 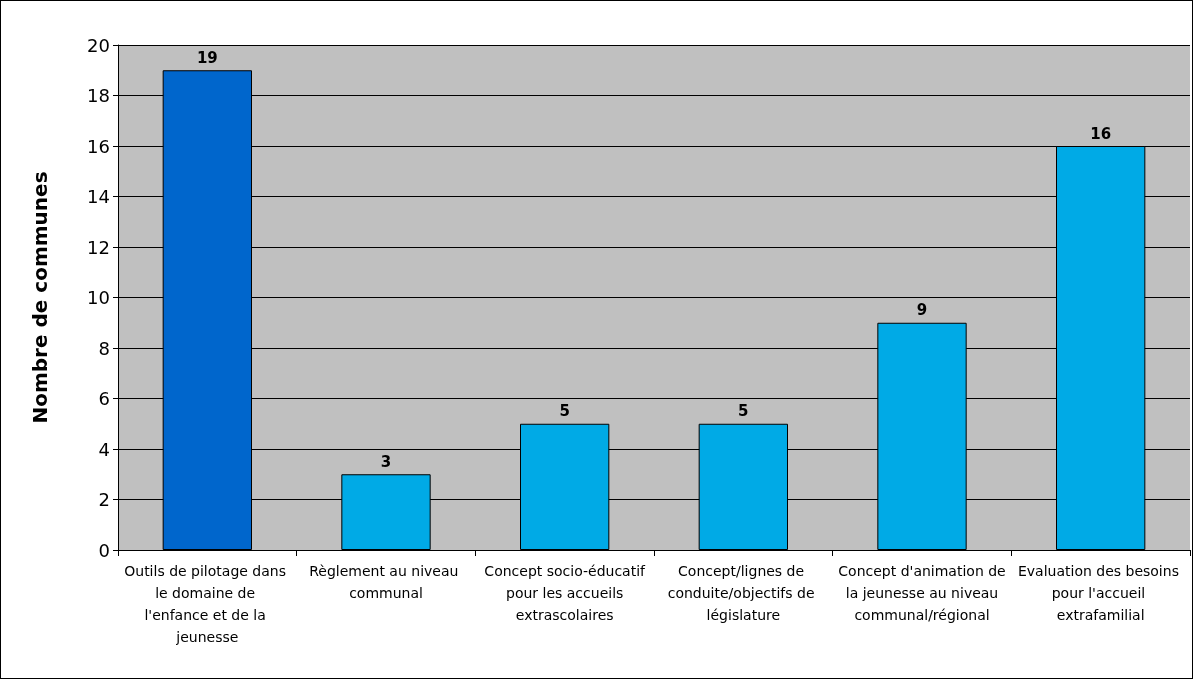 What do you see at coordinates (98, 297) in the screenshot?
I see `y-tick-label: 10` at bounding box center [98, 297].